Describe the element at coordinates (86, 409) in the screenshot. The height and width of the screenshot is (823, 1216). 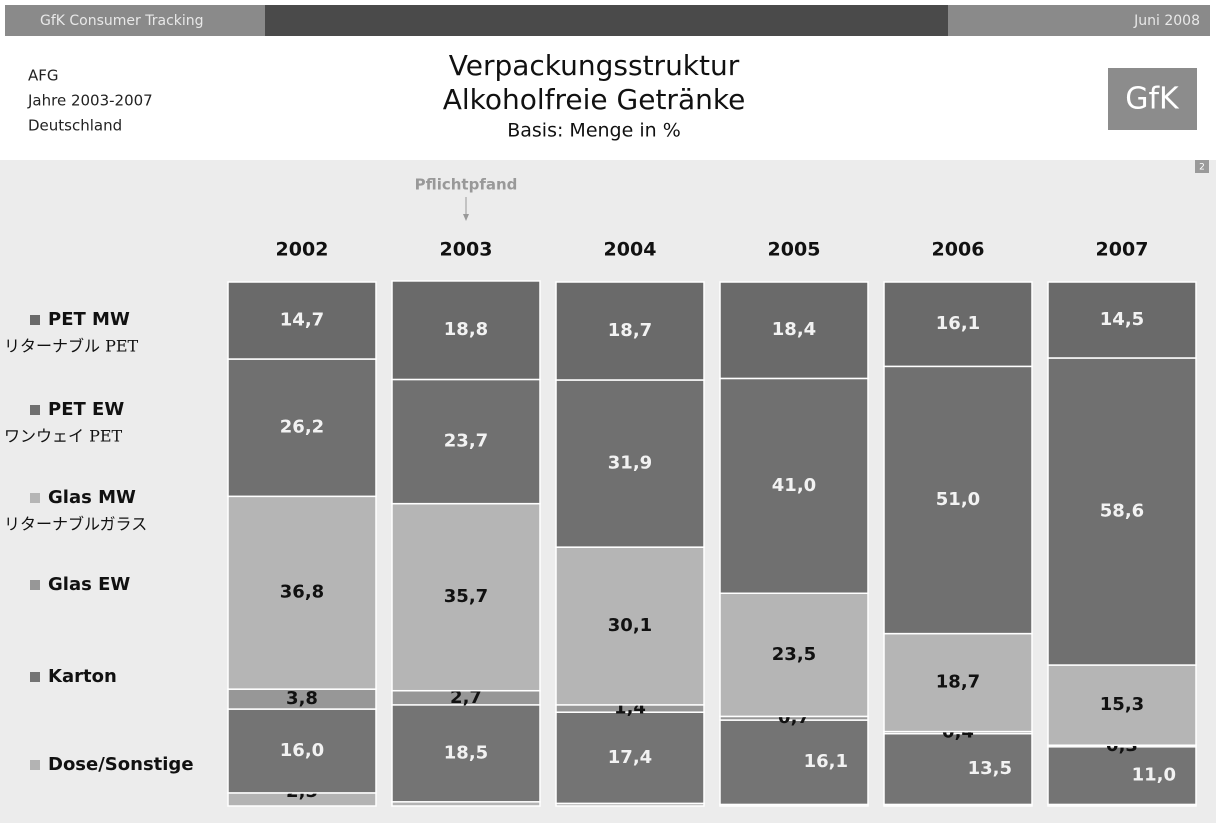
I see `legend-label: PET EW` at that location.